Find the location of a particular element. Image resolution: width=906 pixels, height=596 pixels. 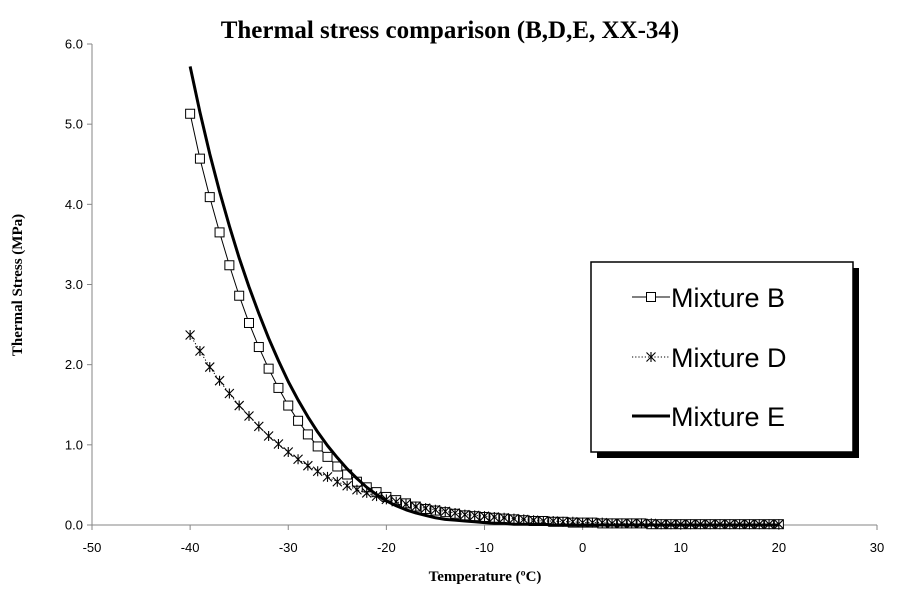

legend-item: Mixture B is located at coordinates (708, 298).